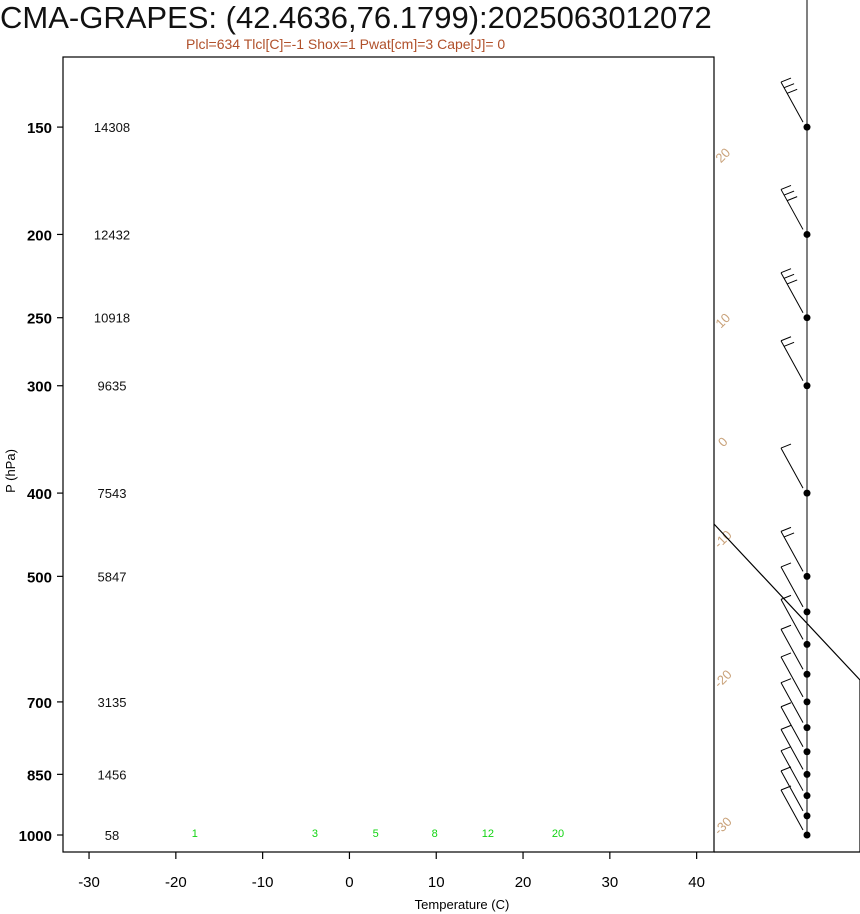 The image size is (860, 914). What do you see at coordinates (795, 419) in the screenshot?
I see `wind-barbs` at bounding box center [795, 419].